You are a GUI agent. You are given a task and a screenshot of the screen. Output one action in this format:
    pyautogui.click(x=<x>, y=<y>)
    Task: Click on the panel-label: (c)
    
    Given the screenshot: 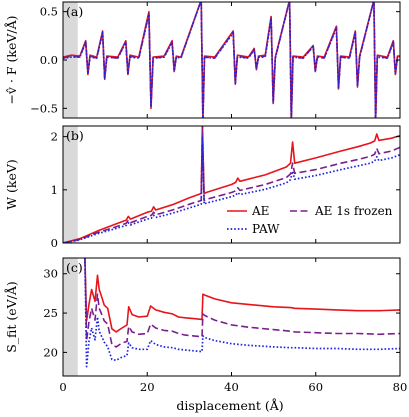 What is the action you would take?
    pyautogui.click(x=74, y=267)
    